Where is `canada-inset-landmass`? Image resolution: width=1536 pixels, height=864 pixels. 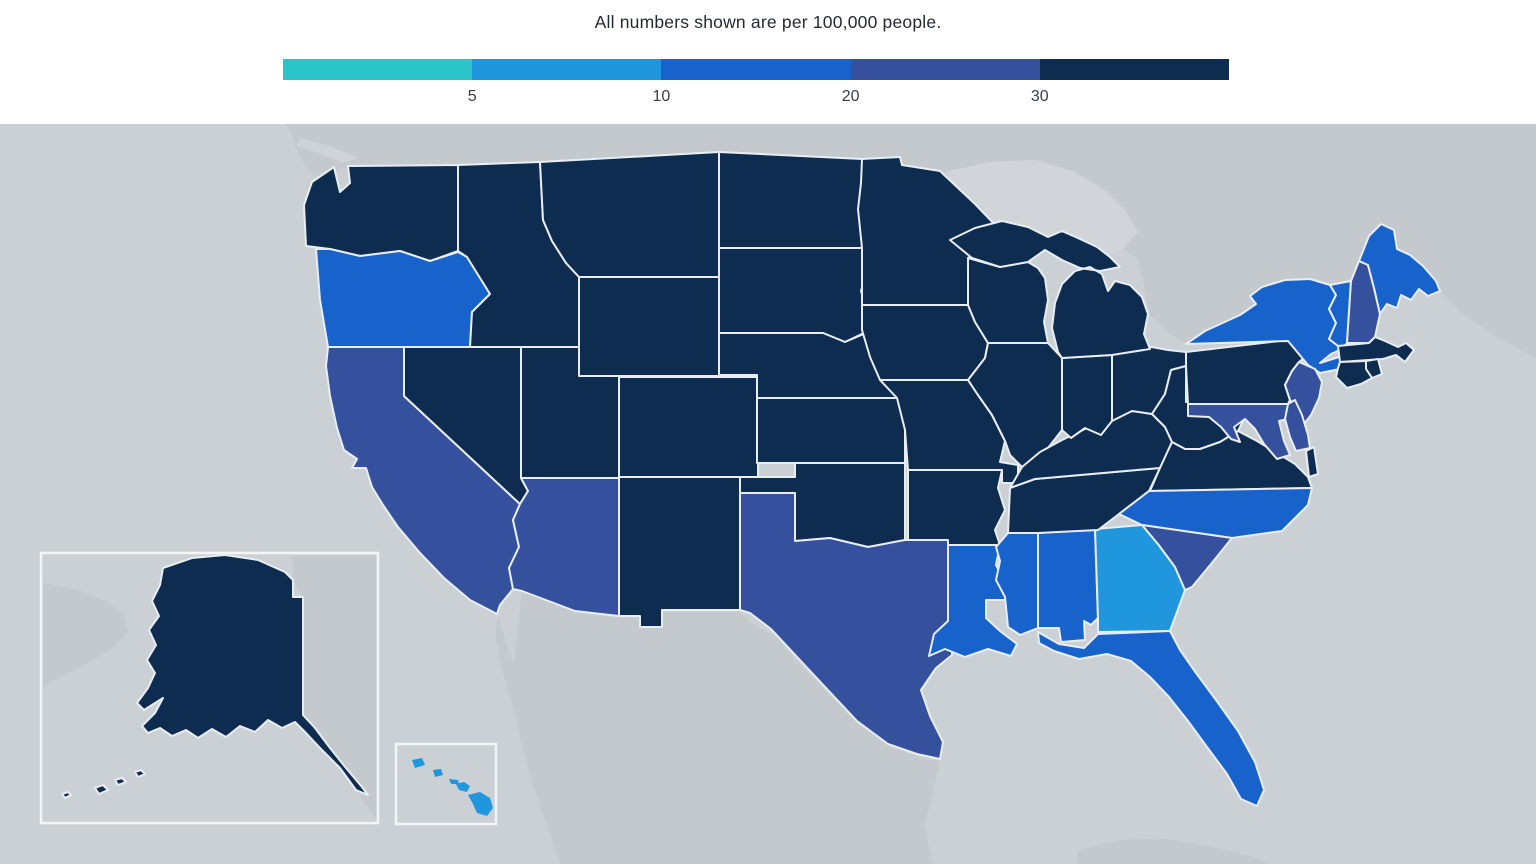
canada-inset-landmass is located at coordinates (334, 687).